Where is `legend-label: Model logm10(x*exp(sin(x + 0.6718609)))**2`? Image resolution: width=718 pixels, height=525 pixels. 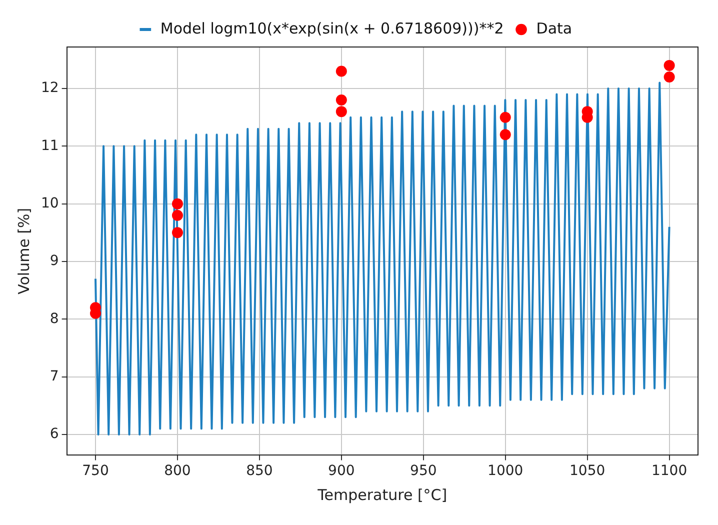
legend-label: Model logm10(x*exp(sin(x + 0.6718609)))**2 is located at coordinates (332, 28).